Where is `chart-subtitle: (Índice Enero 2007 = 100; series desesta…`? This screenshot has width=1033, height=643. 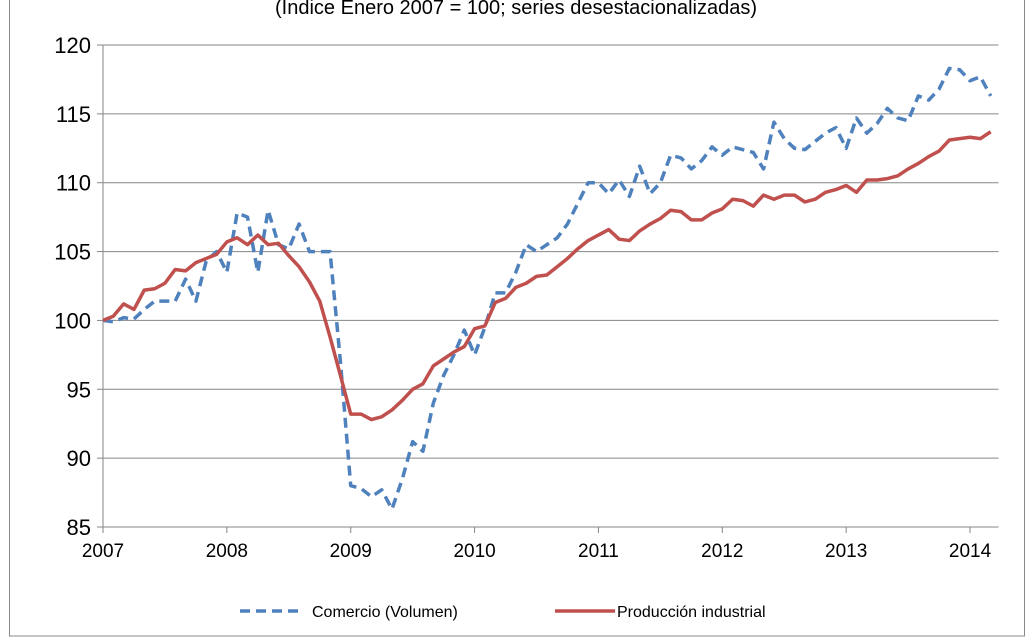
chart-subtitle: (Índice Enero 2007 = 100; series desesta… is located at coordinates (516, 9).